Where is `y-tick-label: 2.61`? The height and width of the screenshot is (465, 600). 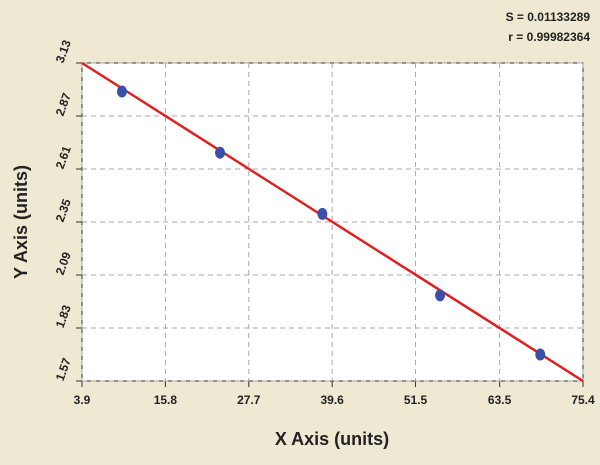 y-tick-label: 2.61 is located at coordinates (63, 157).